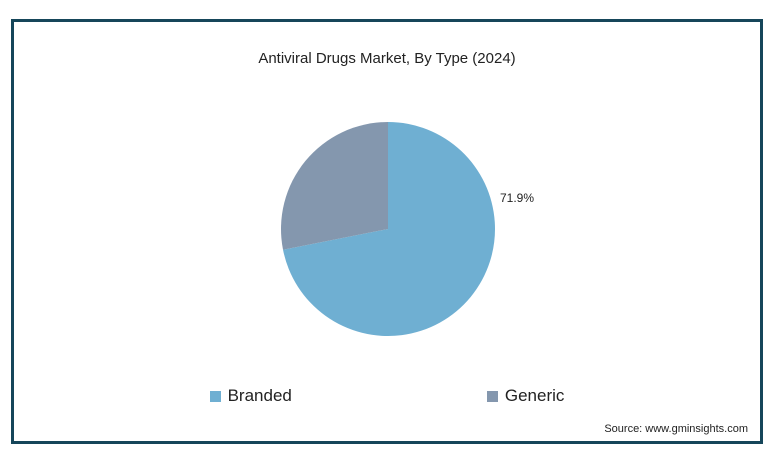  I want to click on legend-label-generic: Generic, so click(534, 395).